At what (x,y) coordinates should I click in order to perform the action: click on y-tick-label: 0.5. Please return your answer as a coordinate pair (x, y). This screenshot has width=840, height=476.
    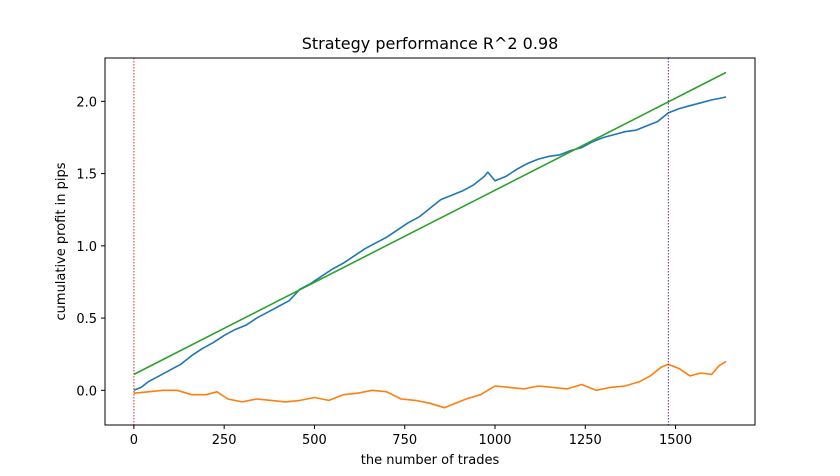
    Looking at the image, I should click on (86, 319).